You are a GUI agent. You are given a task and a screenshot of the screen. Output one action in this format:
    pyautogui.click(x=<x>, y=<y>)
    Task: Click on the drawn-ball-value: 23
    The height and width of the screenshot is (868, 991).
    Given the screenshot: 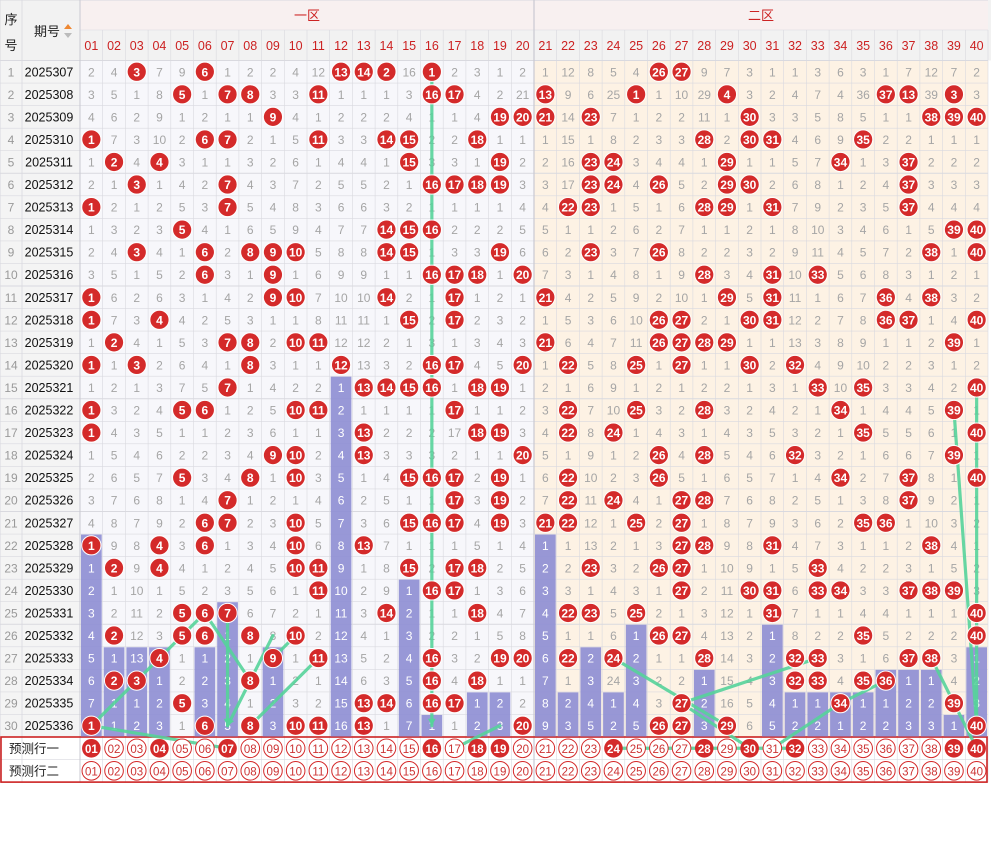 What is the action you would take?
    pyautogui.click(x=591, y=208)
    